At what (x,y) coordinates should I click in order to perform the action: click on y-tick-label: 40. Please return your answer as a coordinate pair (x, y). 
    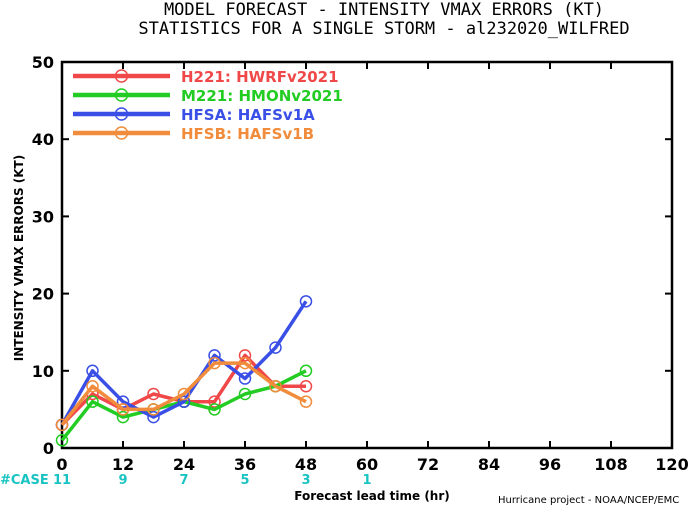
    Looking at the image, I should click on (43, 139).